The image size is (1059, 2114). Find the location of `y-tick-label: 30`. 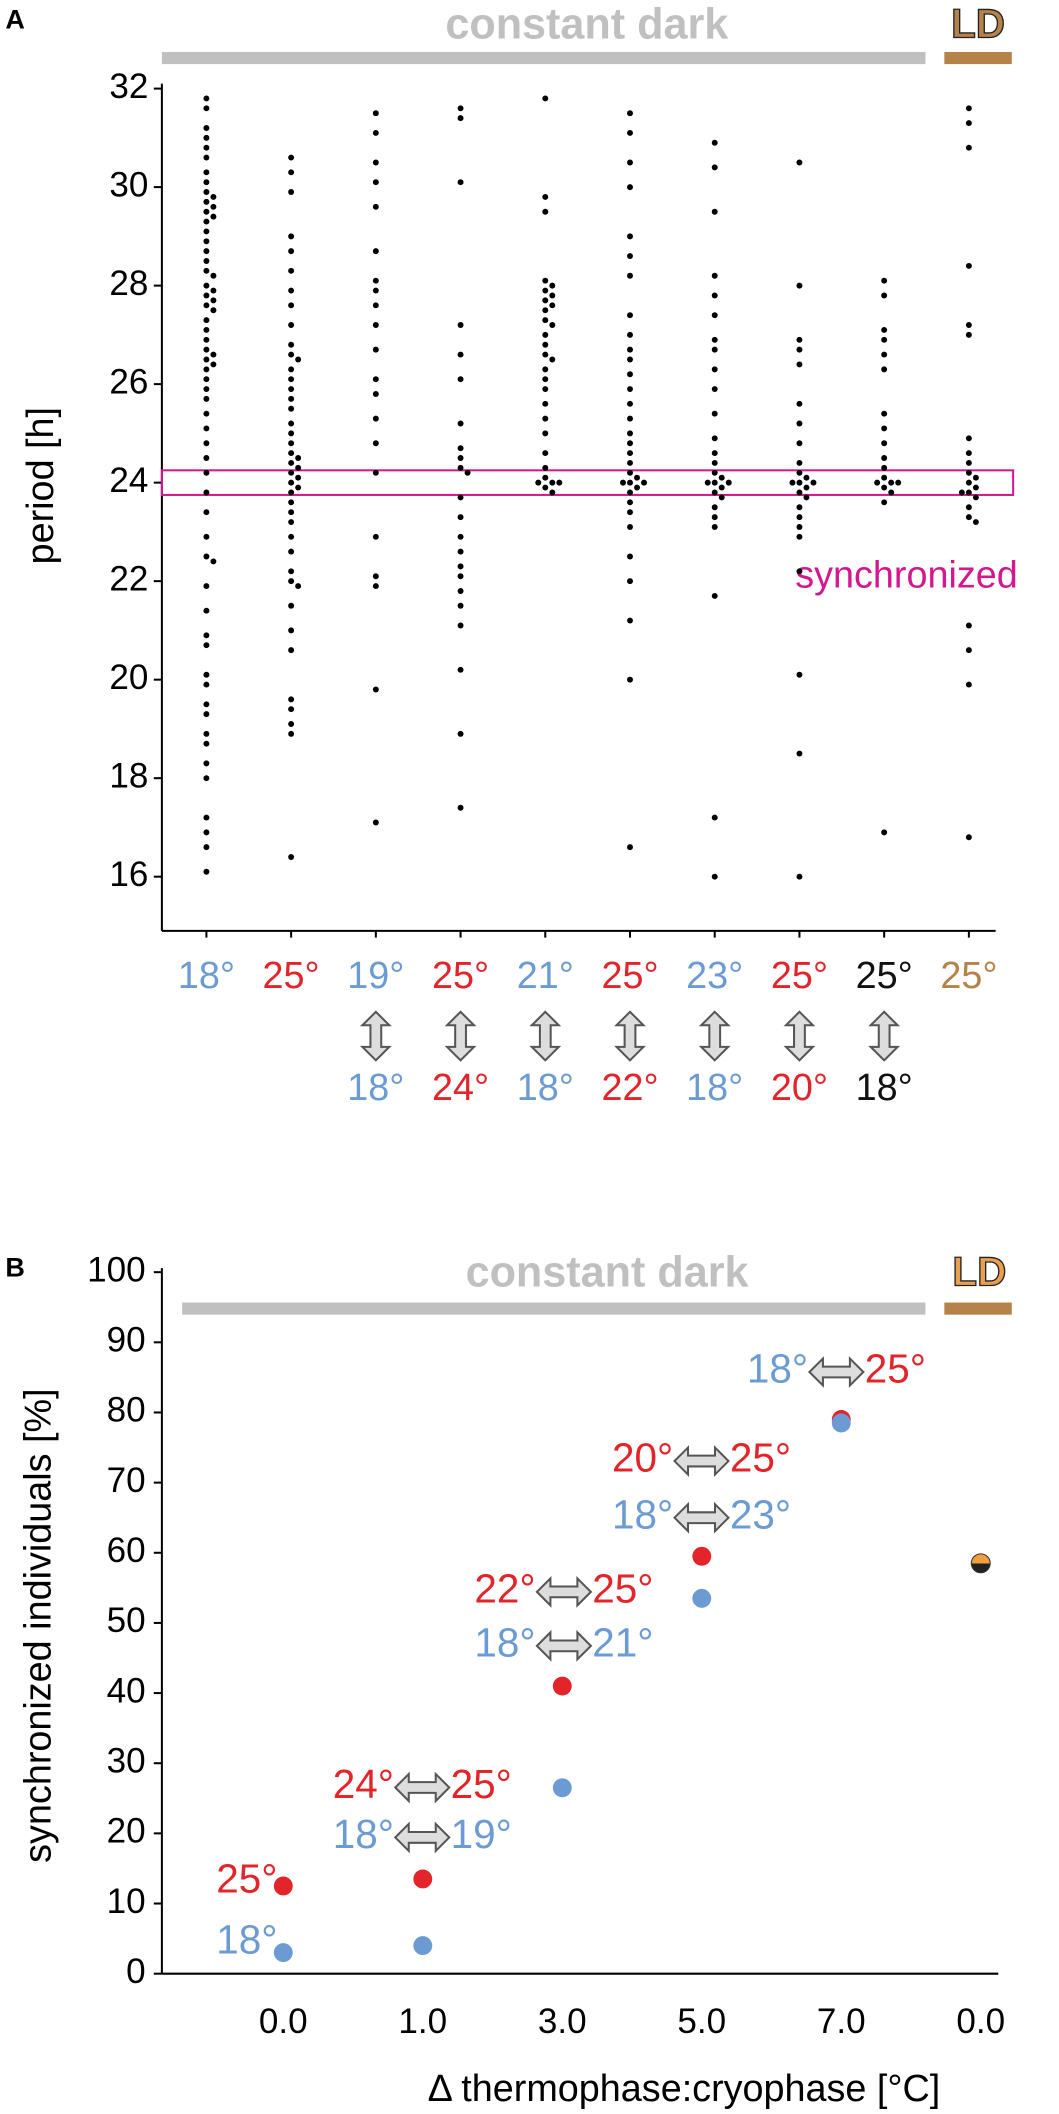

y-tick-label: 30 is located at coordinates (128, 184).